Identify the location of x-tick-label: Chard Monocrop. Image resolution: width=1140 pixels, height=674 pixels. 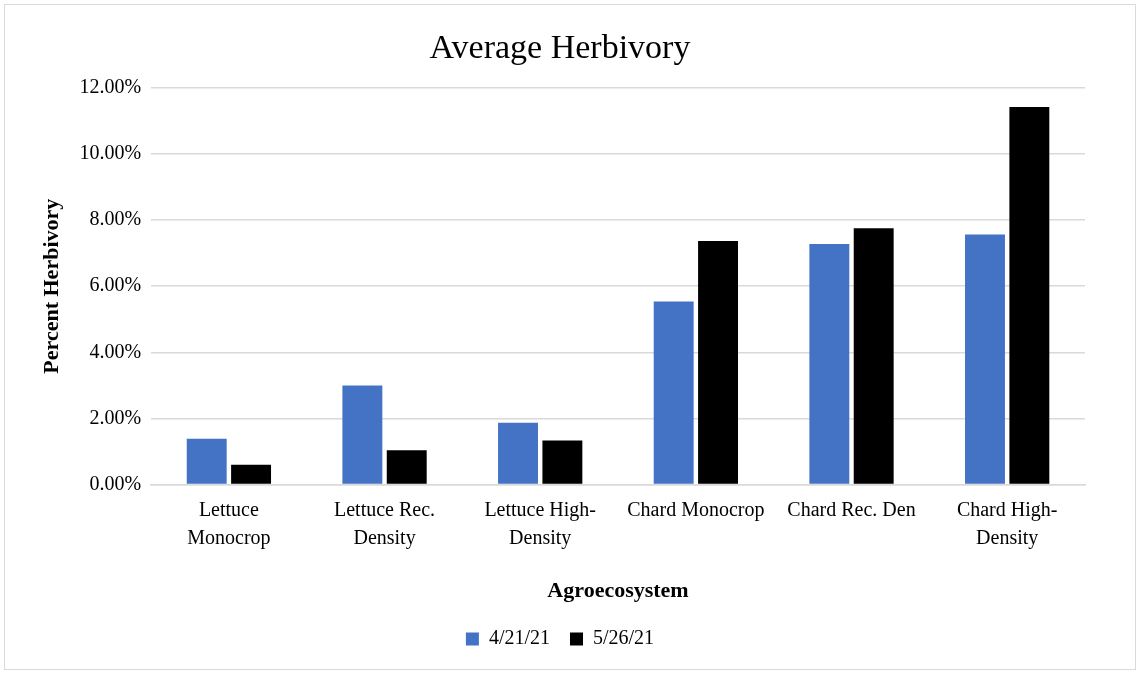
(696, 509).